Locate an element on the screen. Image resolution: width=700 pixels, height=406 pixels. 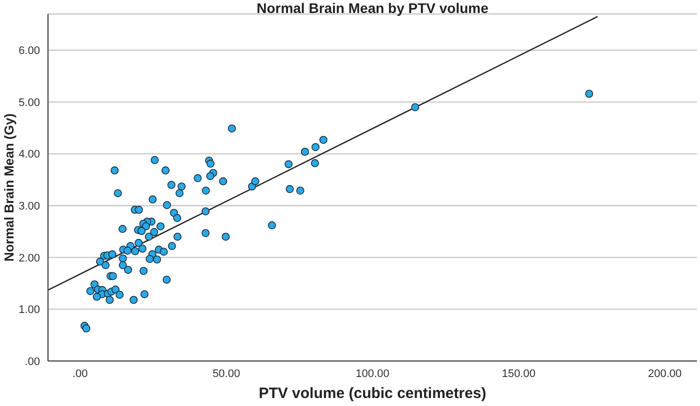
y-tick-label: 1.00 is located at coordinates (29, 310).